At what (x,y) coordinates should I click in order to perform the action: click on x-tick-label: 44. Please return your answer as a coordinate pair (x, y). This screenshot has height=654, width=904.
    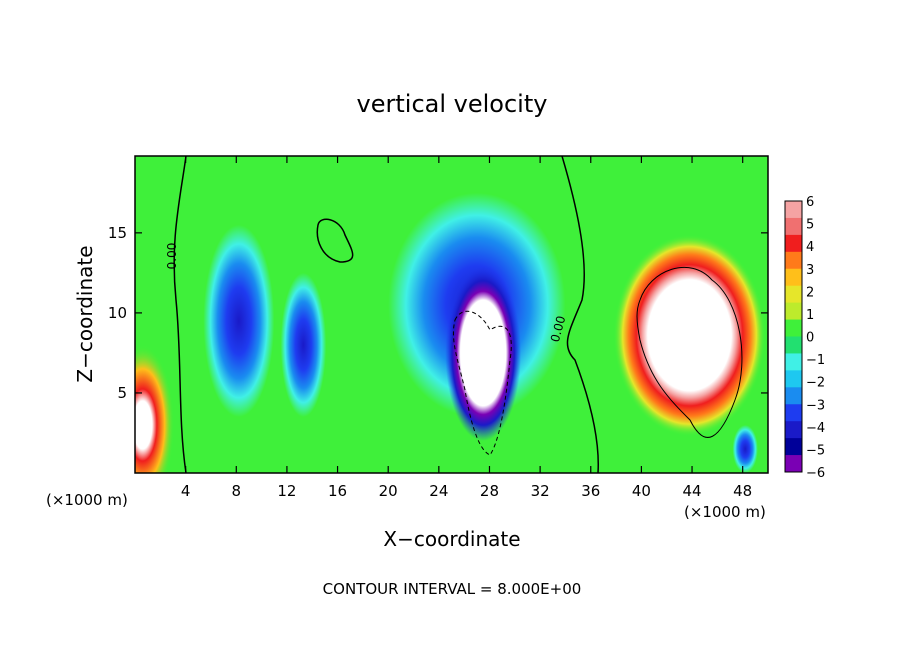
    Looking at the image, I should click on (691, 491).